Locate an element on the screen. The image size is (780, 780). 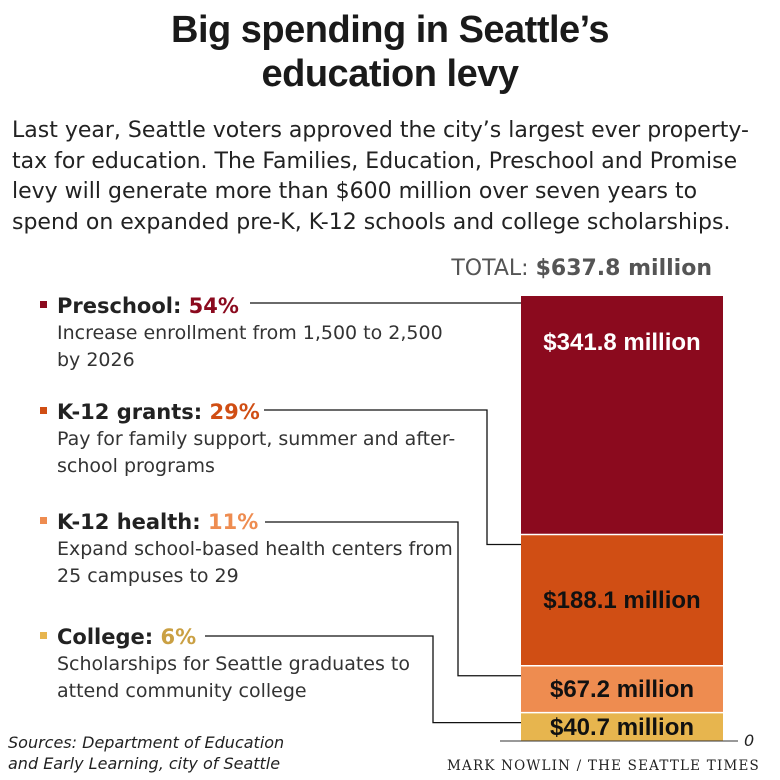
k12-health-name: K-12 health: is located at coordinates (129, 522).